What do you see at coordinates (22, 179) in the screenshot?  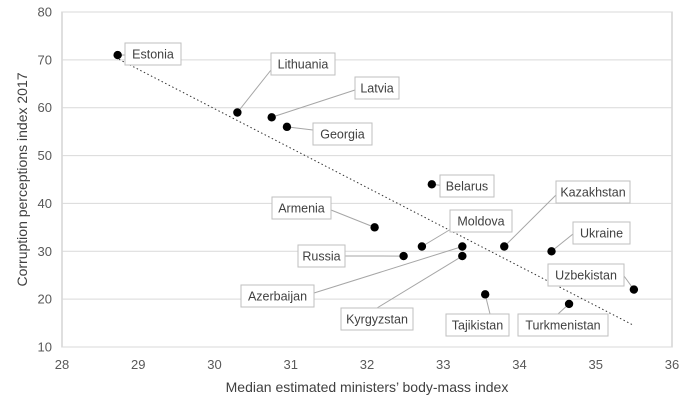 I see `y-axis-title: Corruption perceptions index 2017` at bounding box center [22, 179].